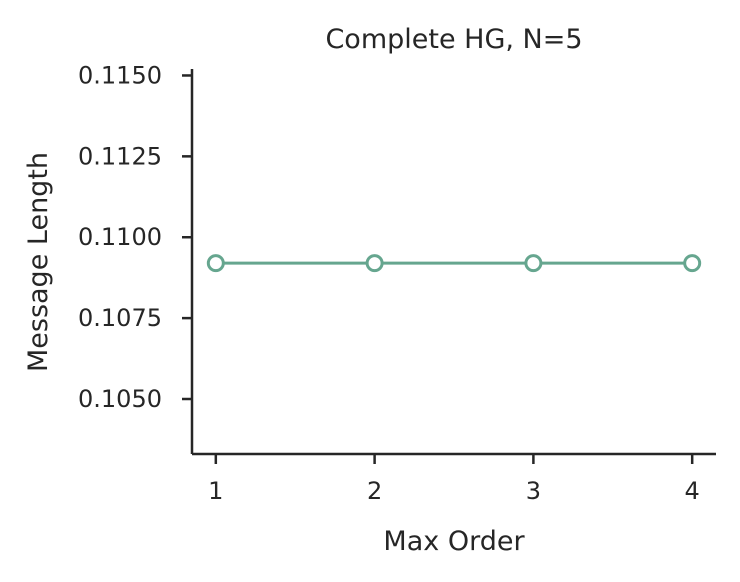 Image resolution: width=740 pixels, height=582 pixels. I want to click on y-tick-label: 0.1125, so click(120, 156).